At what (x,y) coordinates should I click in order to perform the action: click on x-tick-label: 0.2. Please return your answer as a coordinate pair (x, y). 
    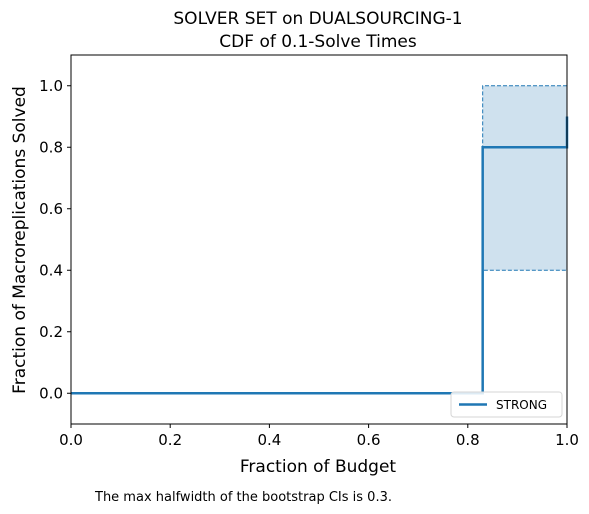
    Looking at the image, I should click on (170, 440).